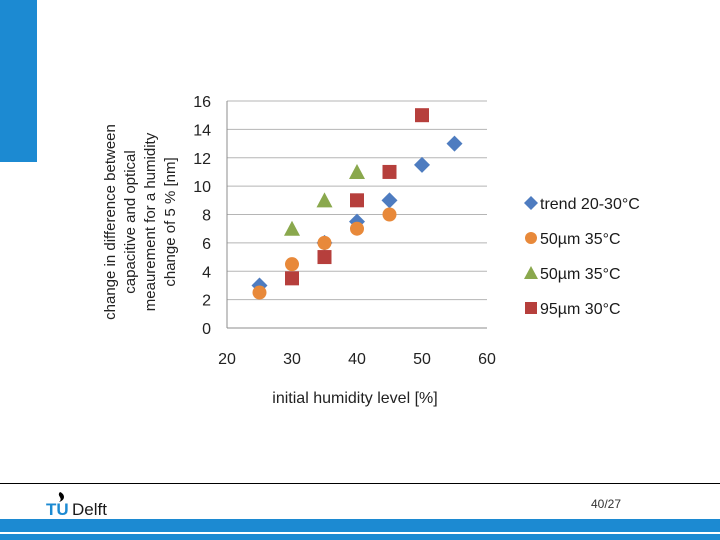  Describe the element at coordinates (357, 359) in the screenshot. I see `x-tick-label: 40` at that location.